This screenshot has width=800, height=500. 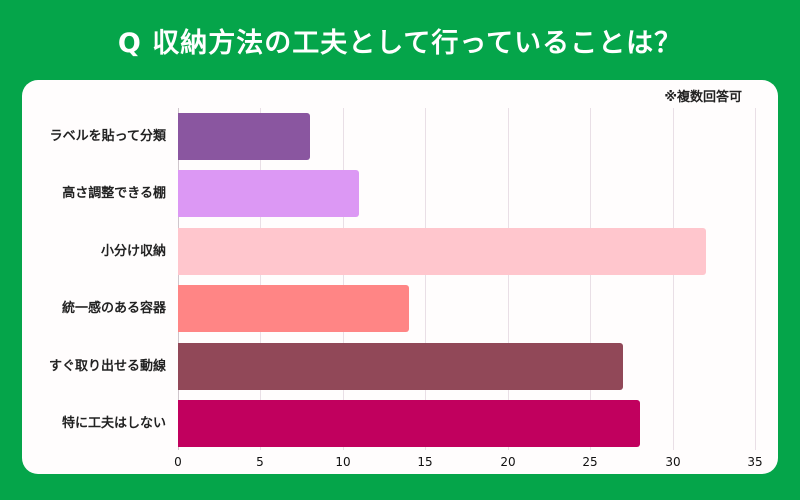 What do you see at coordinates (400, 43) in the screenshot?
I see `chart-title: Q 収納方法の工夫として行っていることは？` at bounding box center [400, 43].